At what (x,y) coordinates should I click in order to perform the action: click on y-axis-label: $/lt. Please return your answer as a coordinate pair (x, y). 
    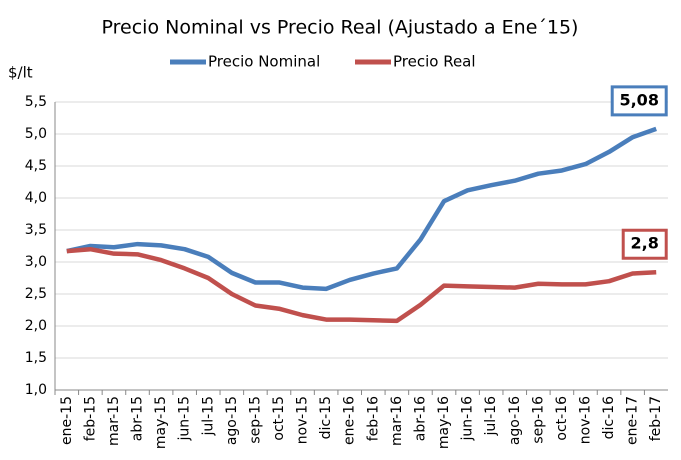
    Looking at the image, I should click on (20, 73).